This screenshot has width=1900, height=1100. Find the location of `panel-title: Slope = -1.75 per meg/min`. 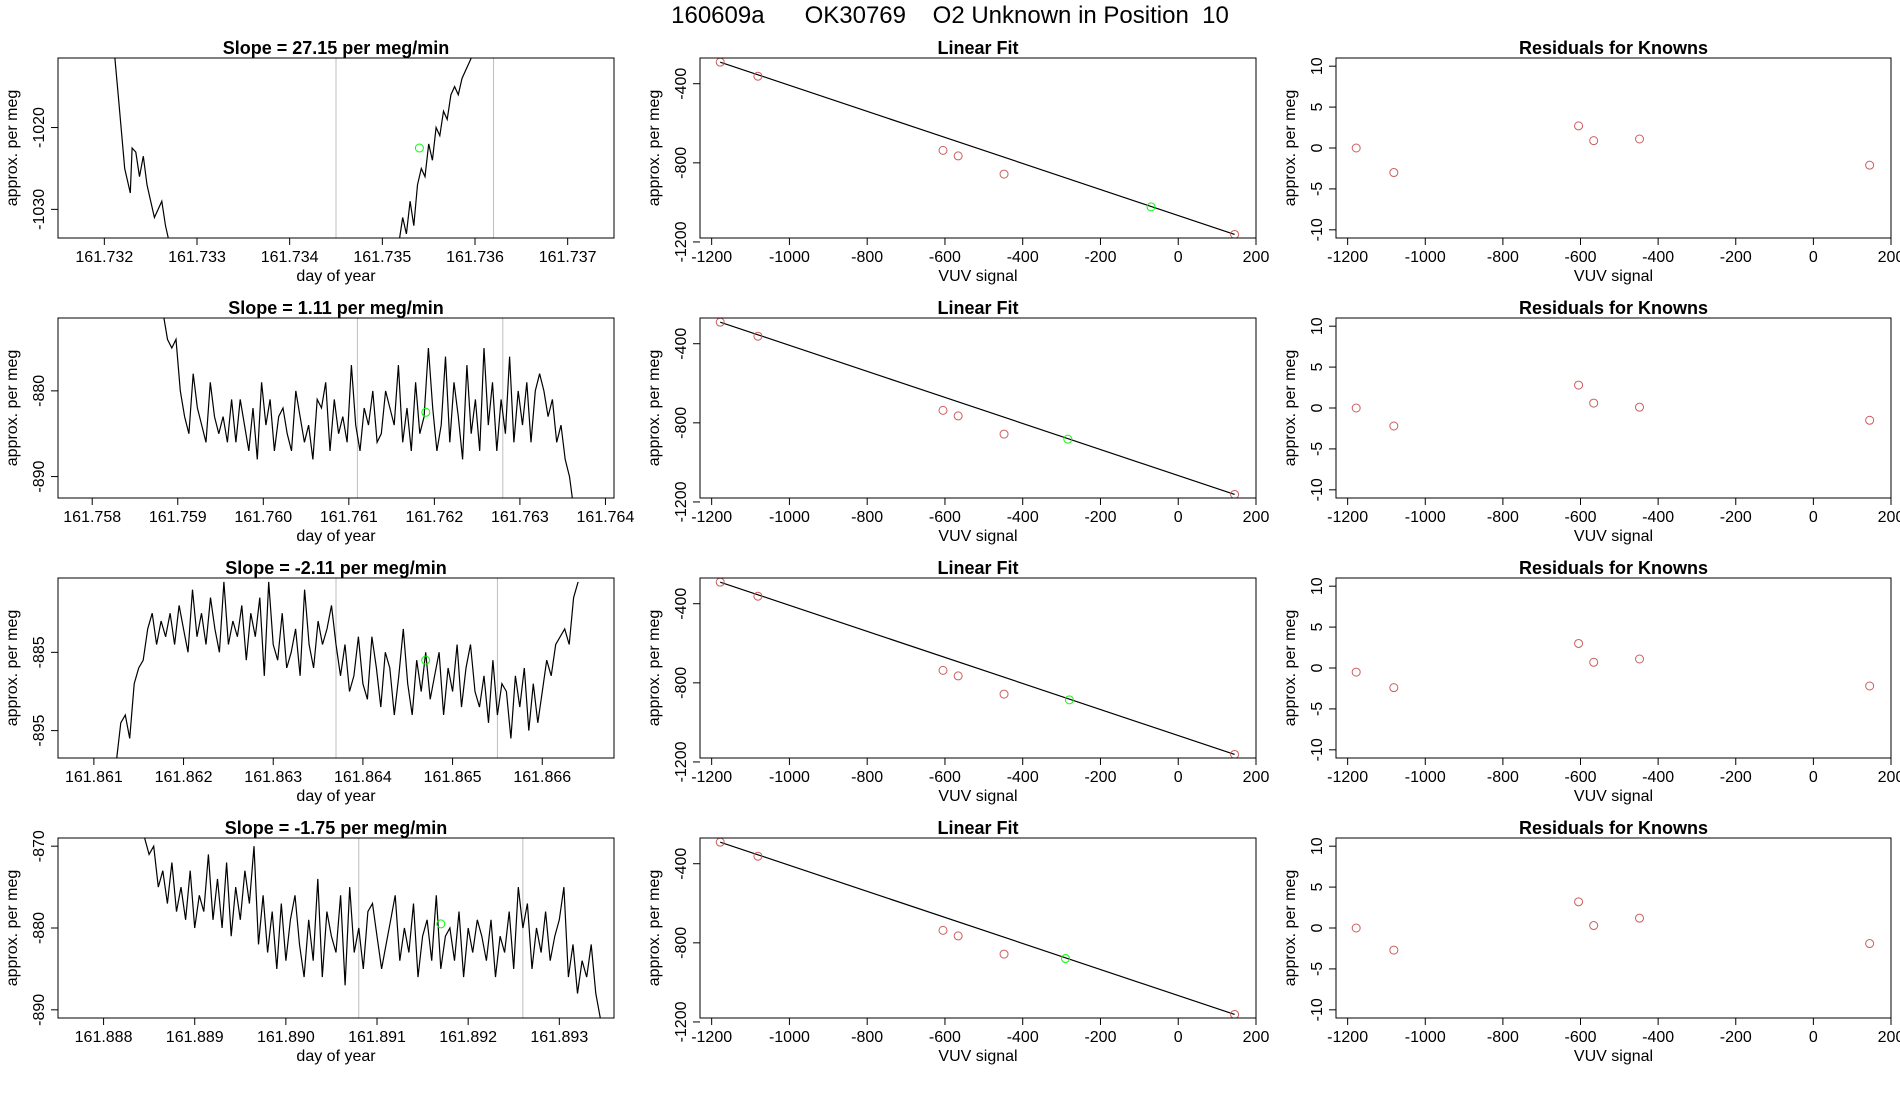

panel-title: Slope = -1.75 per meg/min is located at coordinates (336, 828).